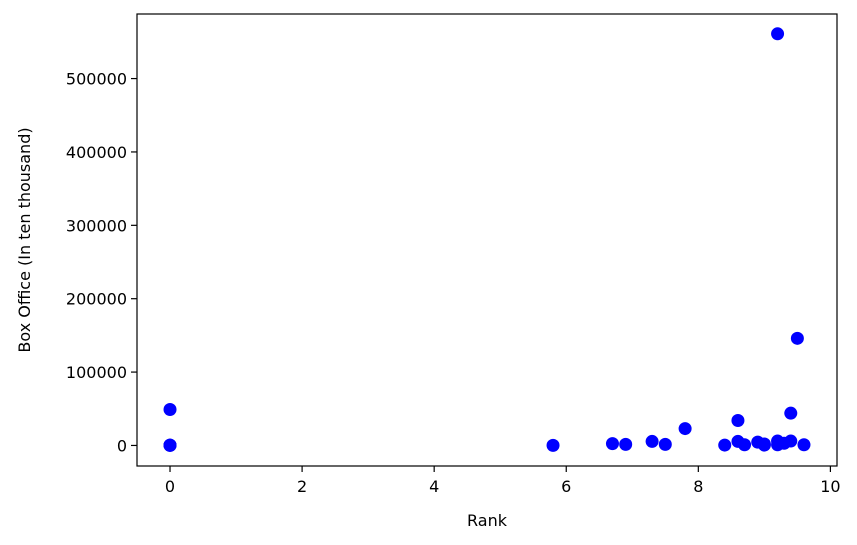 This screenshot has width=857, height=545. What do you see at coordinates (96, 372) in the screenshot?
I see `y-tick-label: 100000` at bounding box center [96, 372].